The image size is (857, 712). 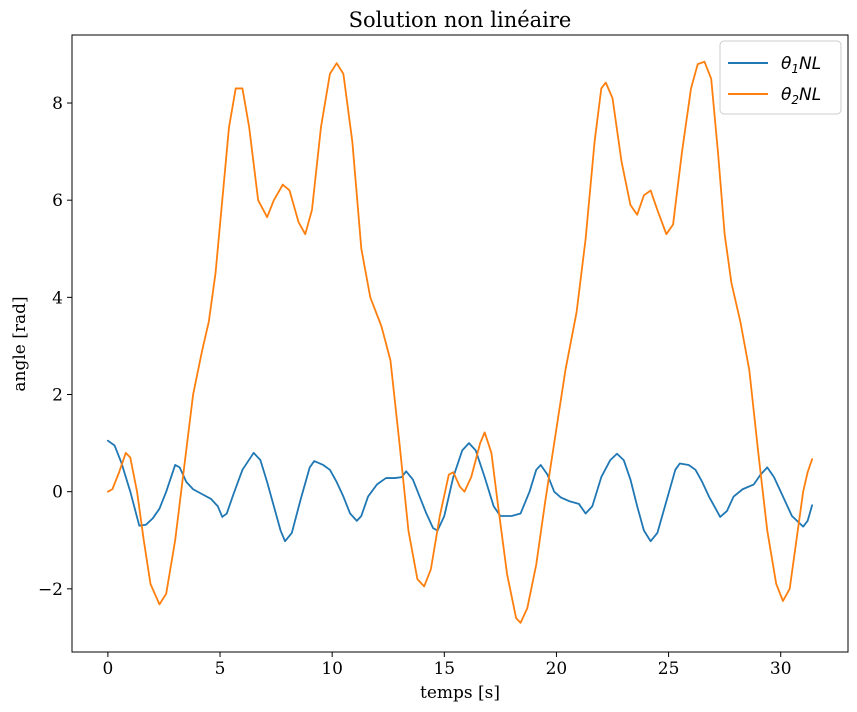 I want to click on x-tick-label: 20, so click(x=557, y=669).